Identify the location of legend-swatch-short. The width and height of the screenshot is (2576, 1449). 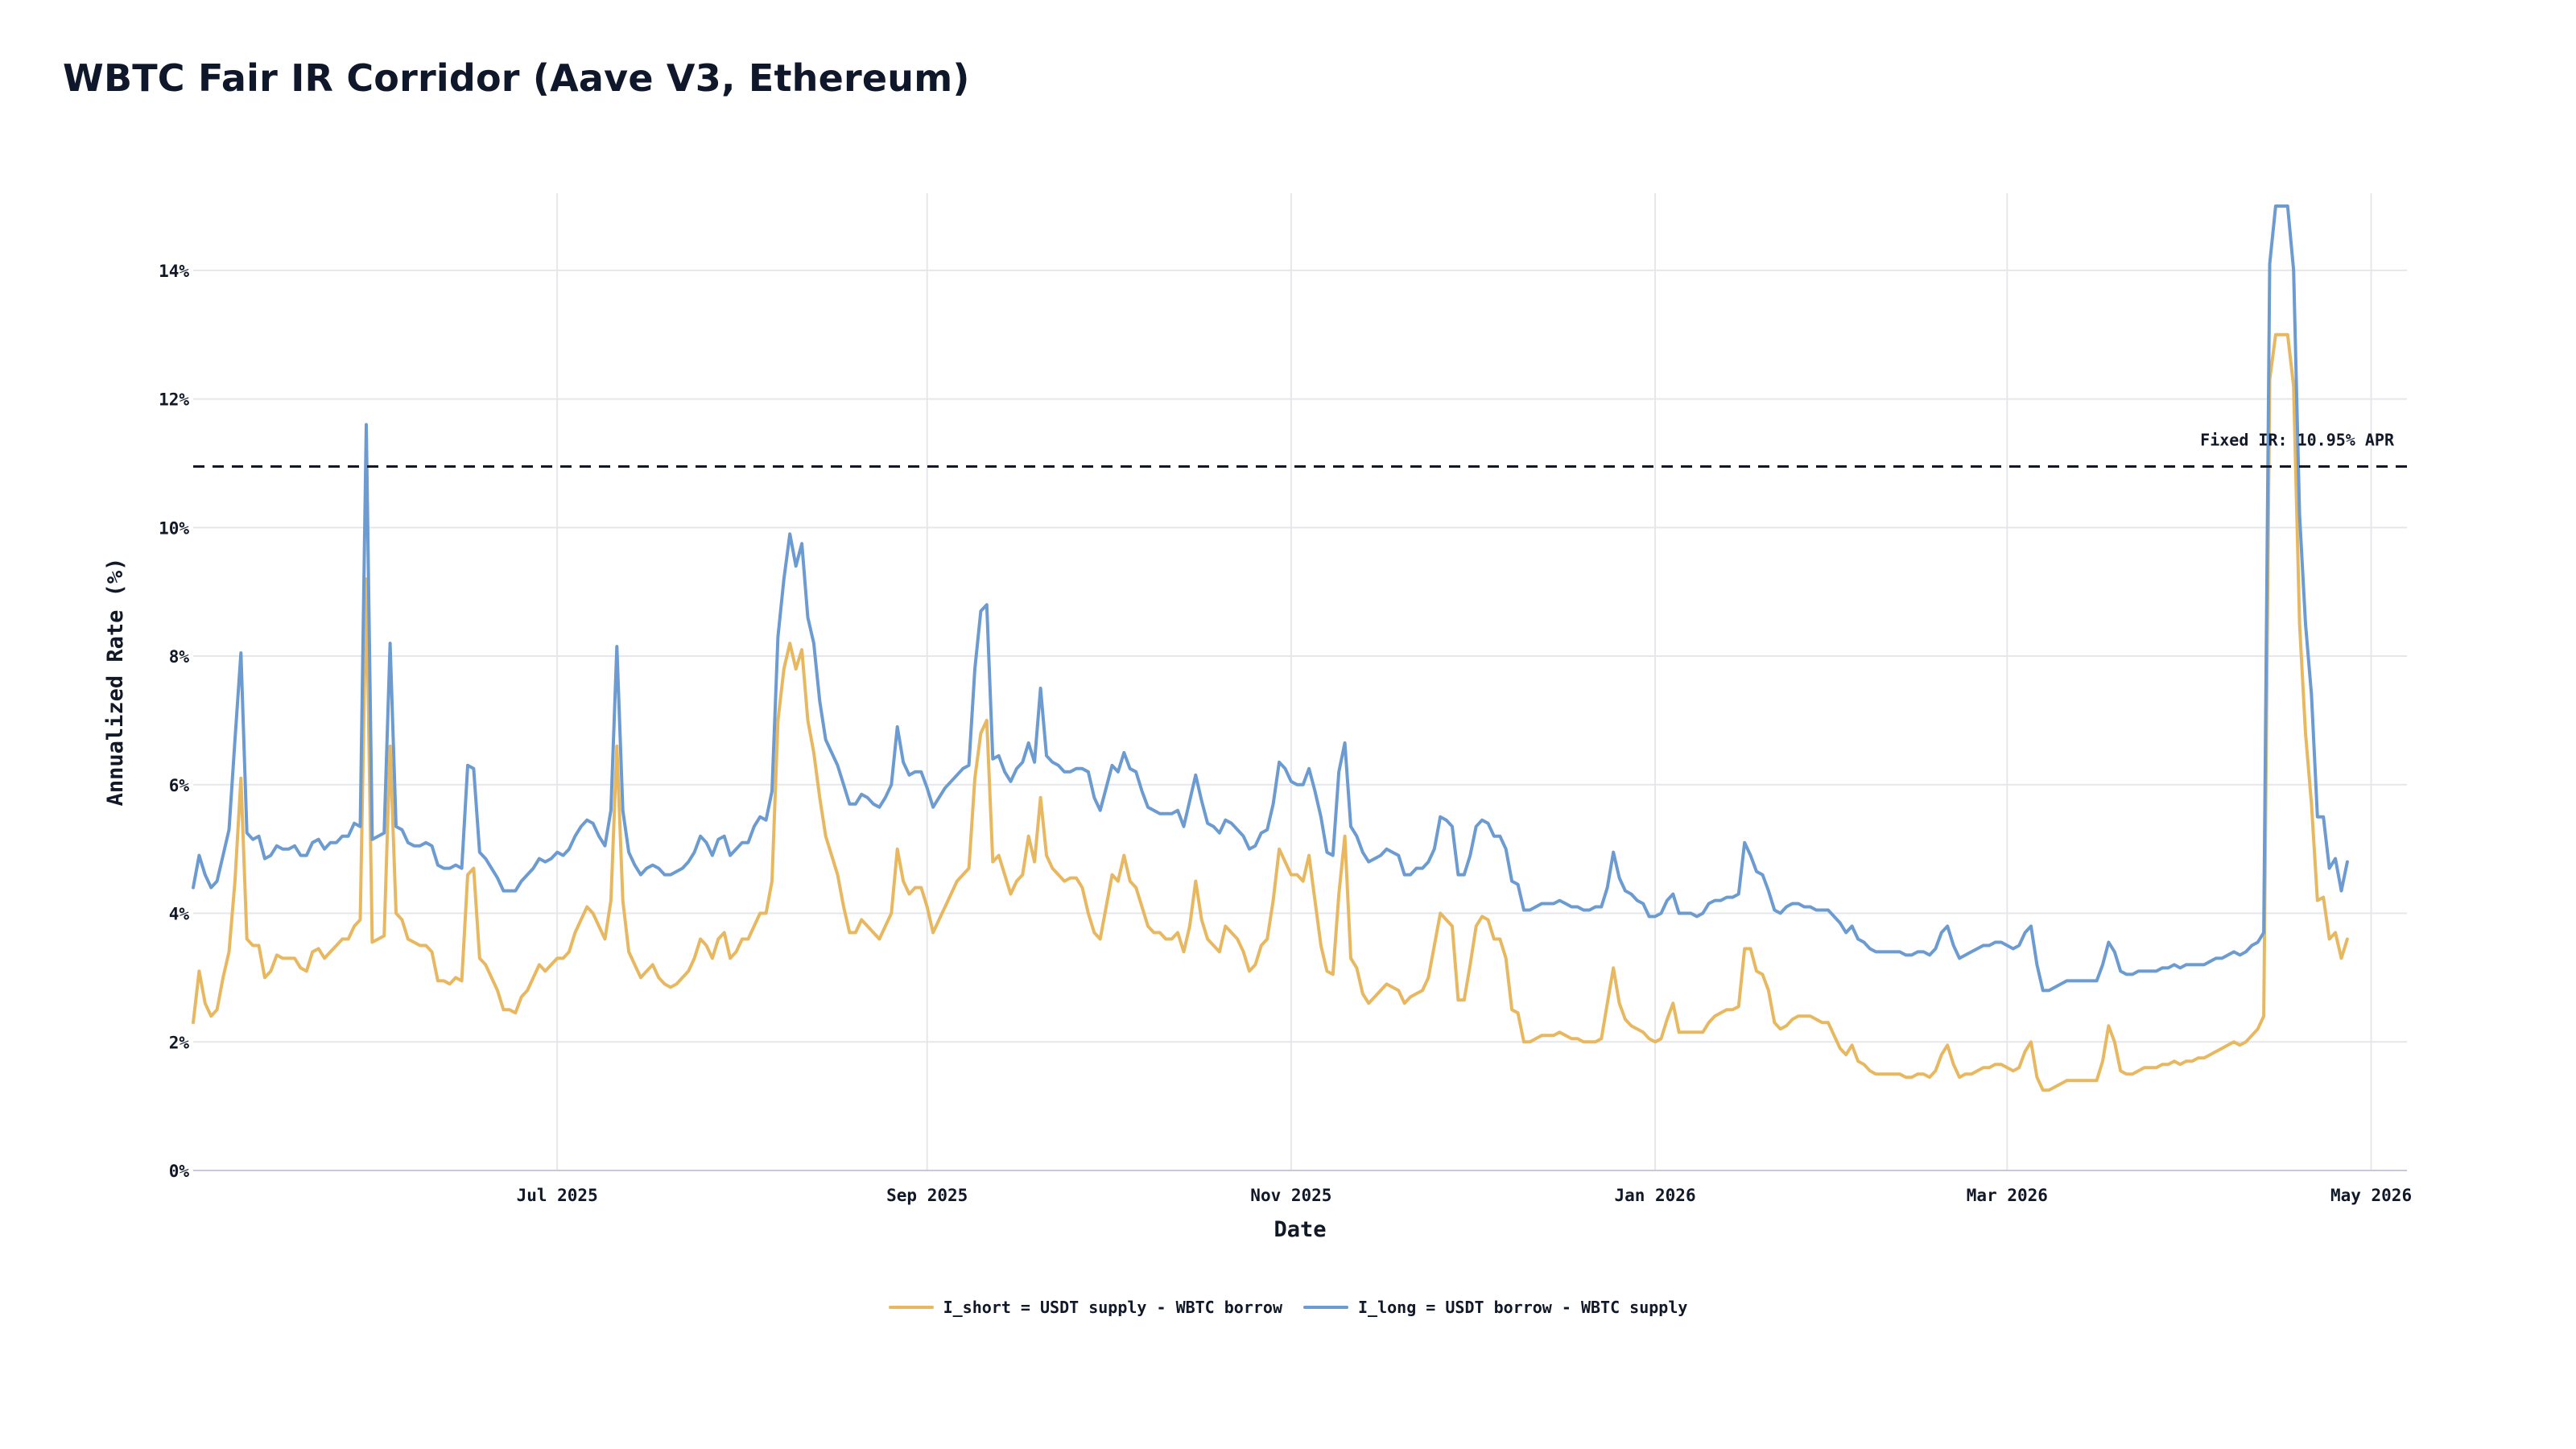
(911, 1307).